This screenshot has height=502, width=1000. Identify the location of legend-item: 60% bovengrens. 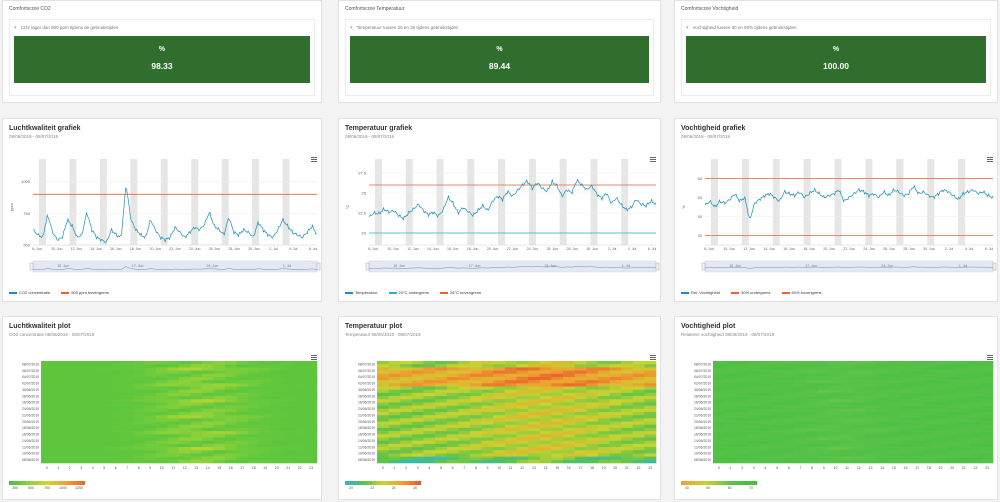
(801, 292).